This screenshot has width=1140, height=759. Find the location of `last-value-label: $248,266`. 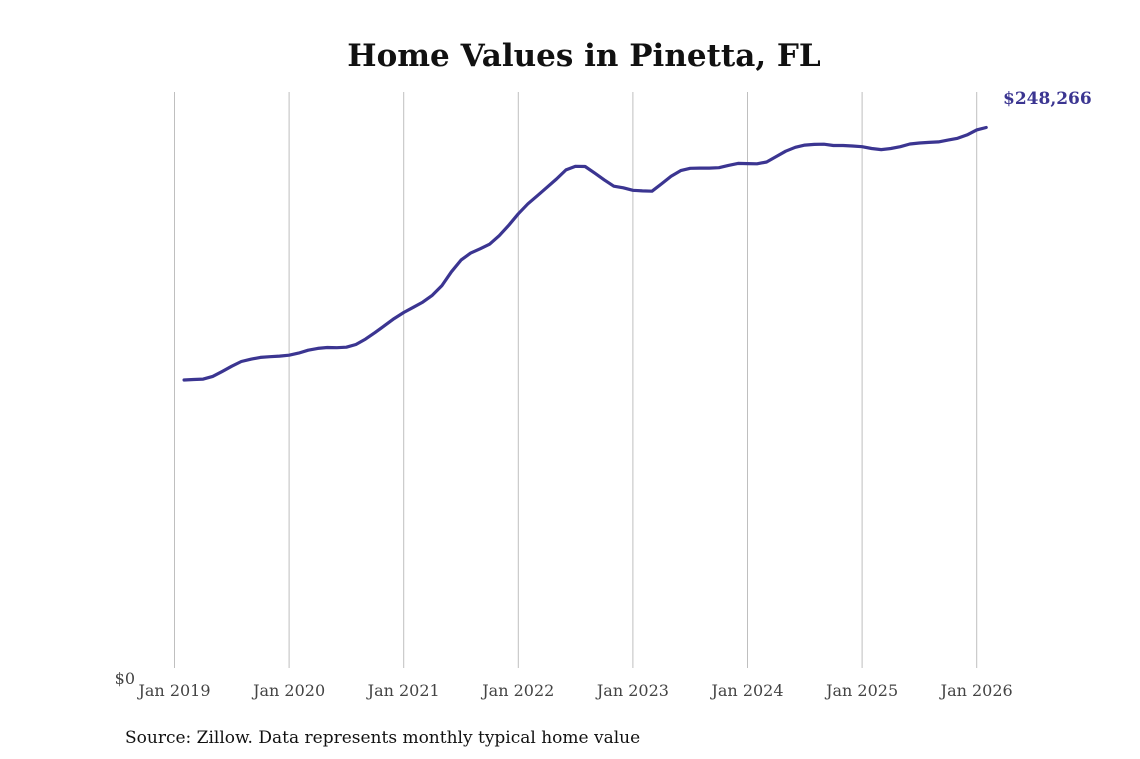

last-value-label: $248,266 is located at coordinates (1047, 99).